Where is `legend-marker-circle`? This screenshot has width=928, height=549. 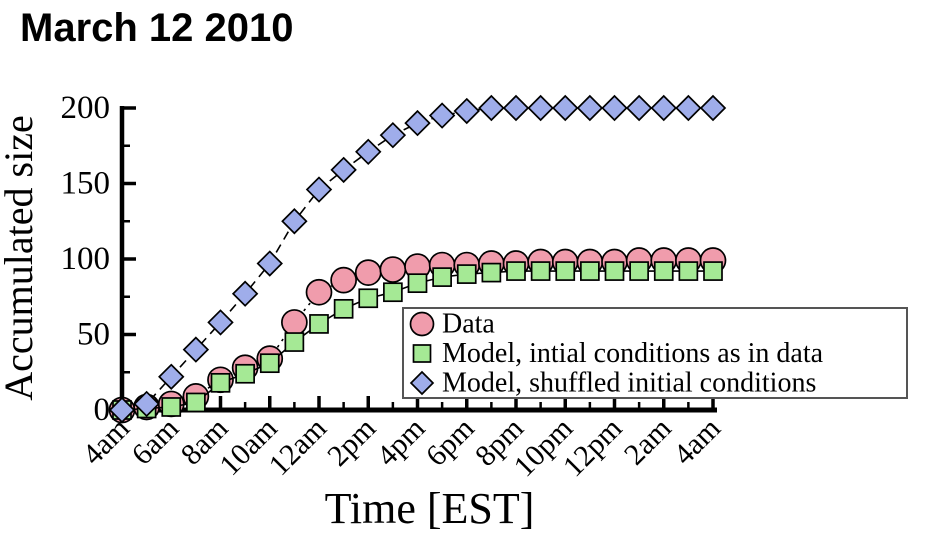
legend-marker-circle is located at coordinates (422, 324).